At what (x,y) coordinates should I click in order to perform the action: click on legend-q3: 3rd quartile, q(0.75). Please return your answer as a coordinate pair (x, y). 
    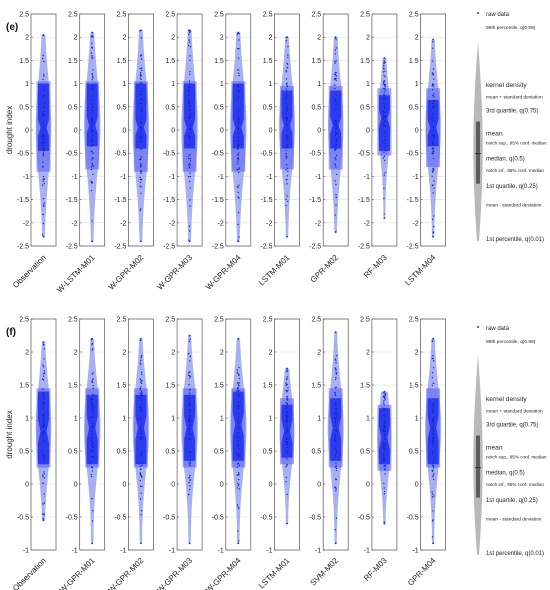
    Looking at the image, I should click on (512, 425).